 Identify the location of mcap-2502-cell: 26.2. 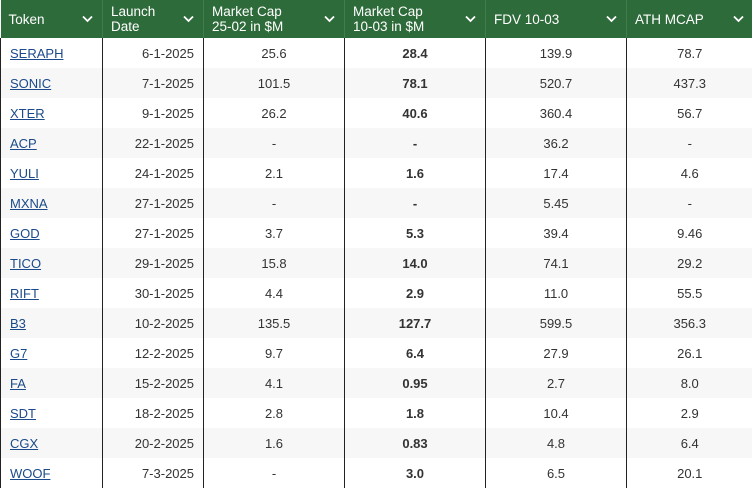
(274, 113).